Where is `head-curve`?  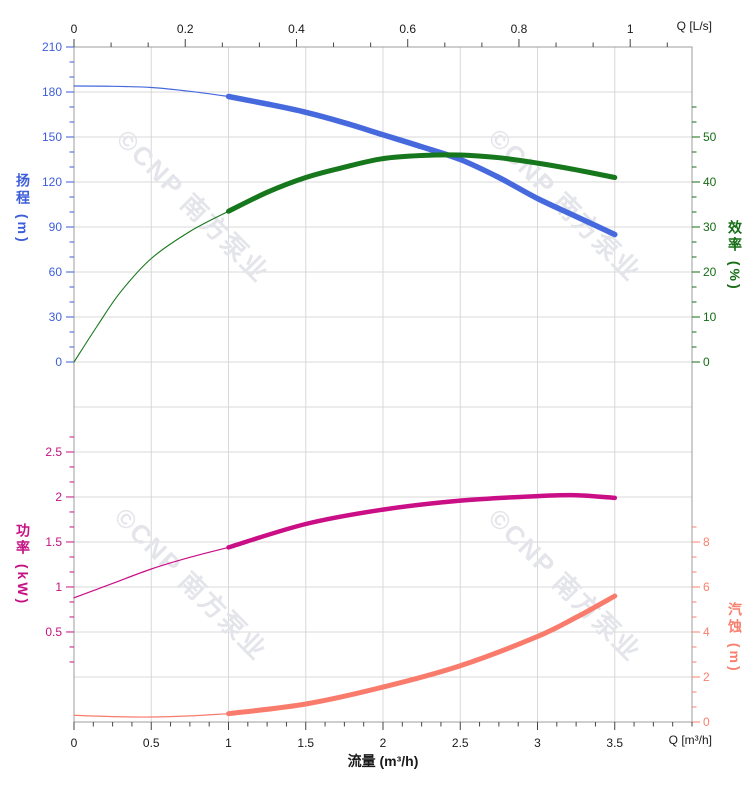 head-curve is located at coordinates (345, 161).